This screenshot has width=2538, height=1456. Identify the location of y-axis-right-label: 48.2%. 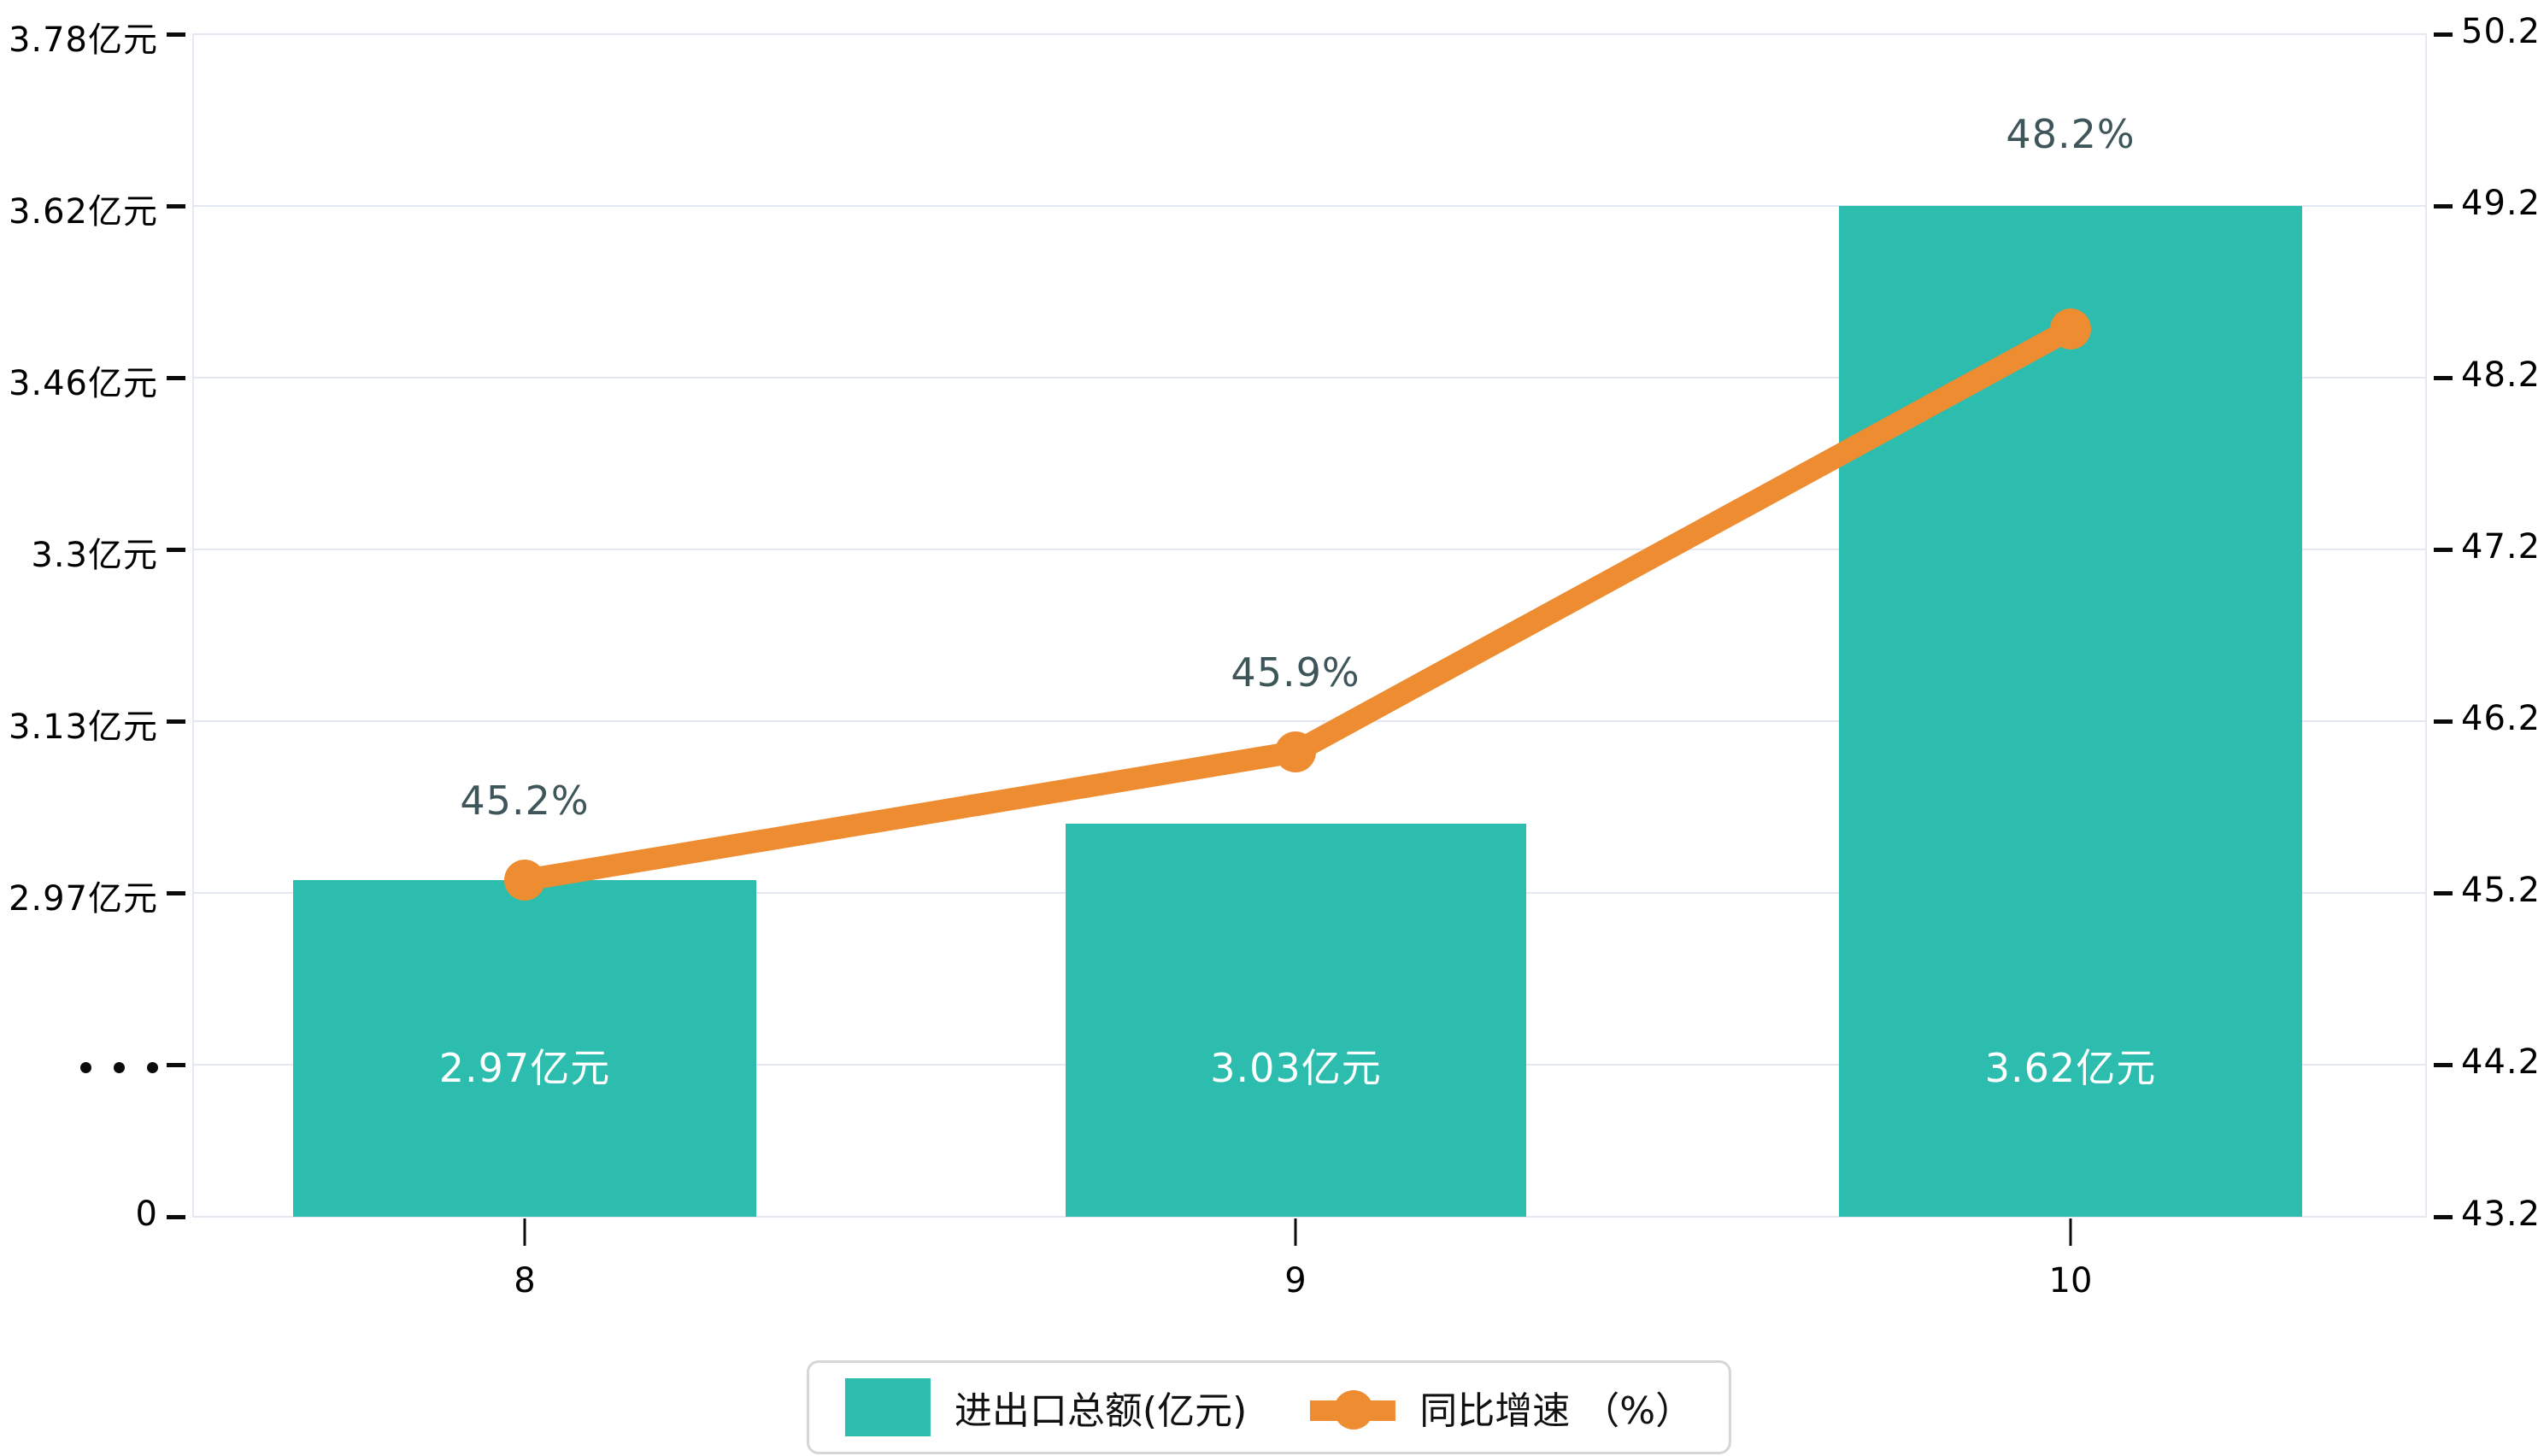
(2499, 375).